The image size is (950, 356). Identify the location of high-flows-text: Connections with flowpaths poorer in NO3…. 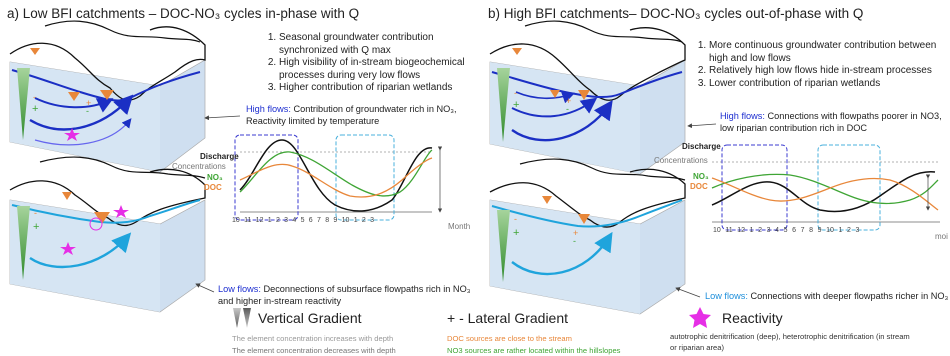
(831, 122).